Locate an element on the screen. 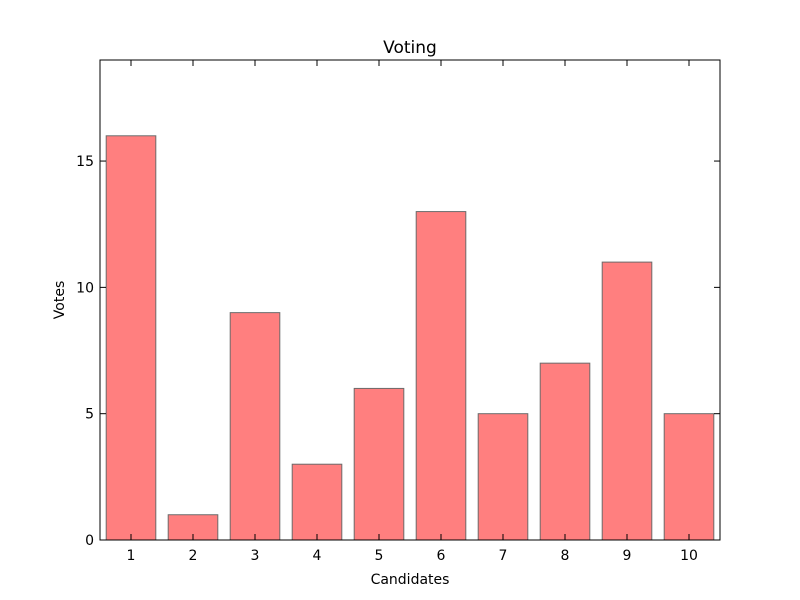 This screenshot has width=800, height=600. x-tick-label: 5 is located at coordinates (379, 556).